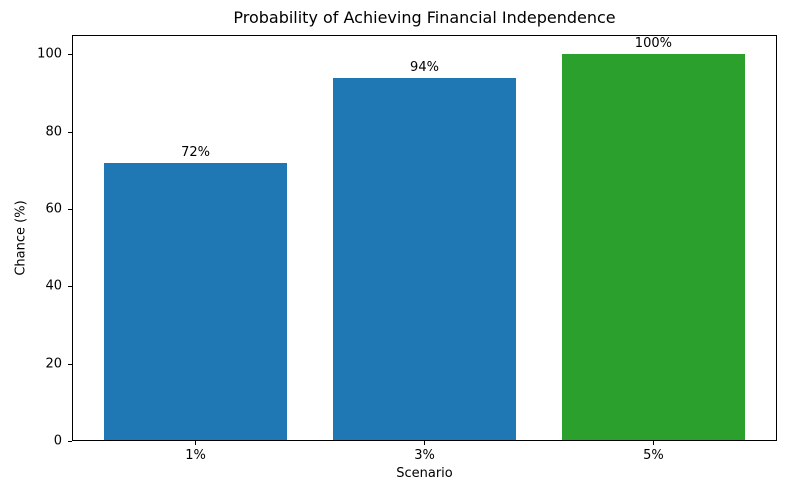 The image size is (800, 500). What do you see at coordinates (196, 152) in the screenshot?
I see `bar-value-label: 72%` at bounding box center [196, 152].